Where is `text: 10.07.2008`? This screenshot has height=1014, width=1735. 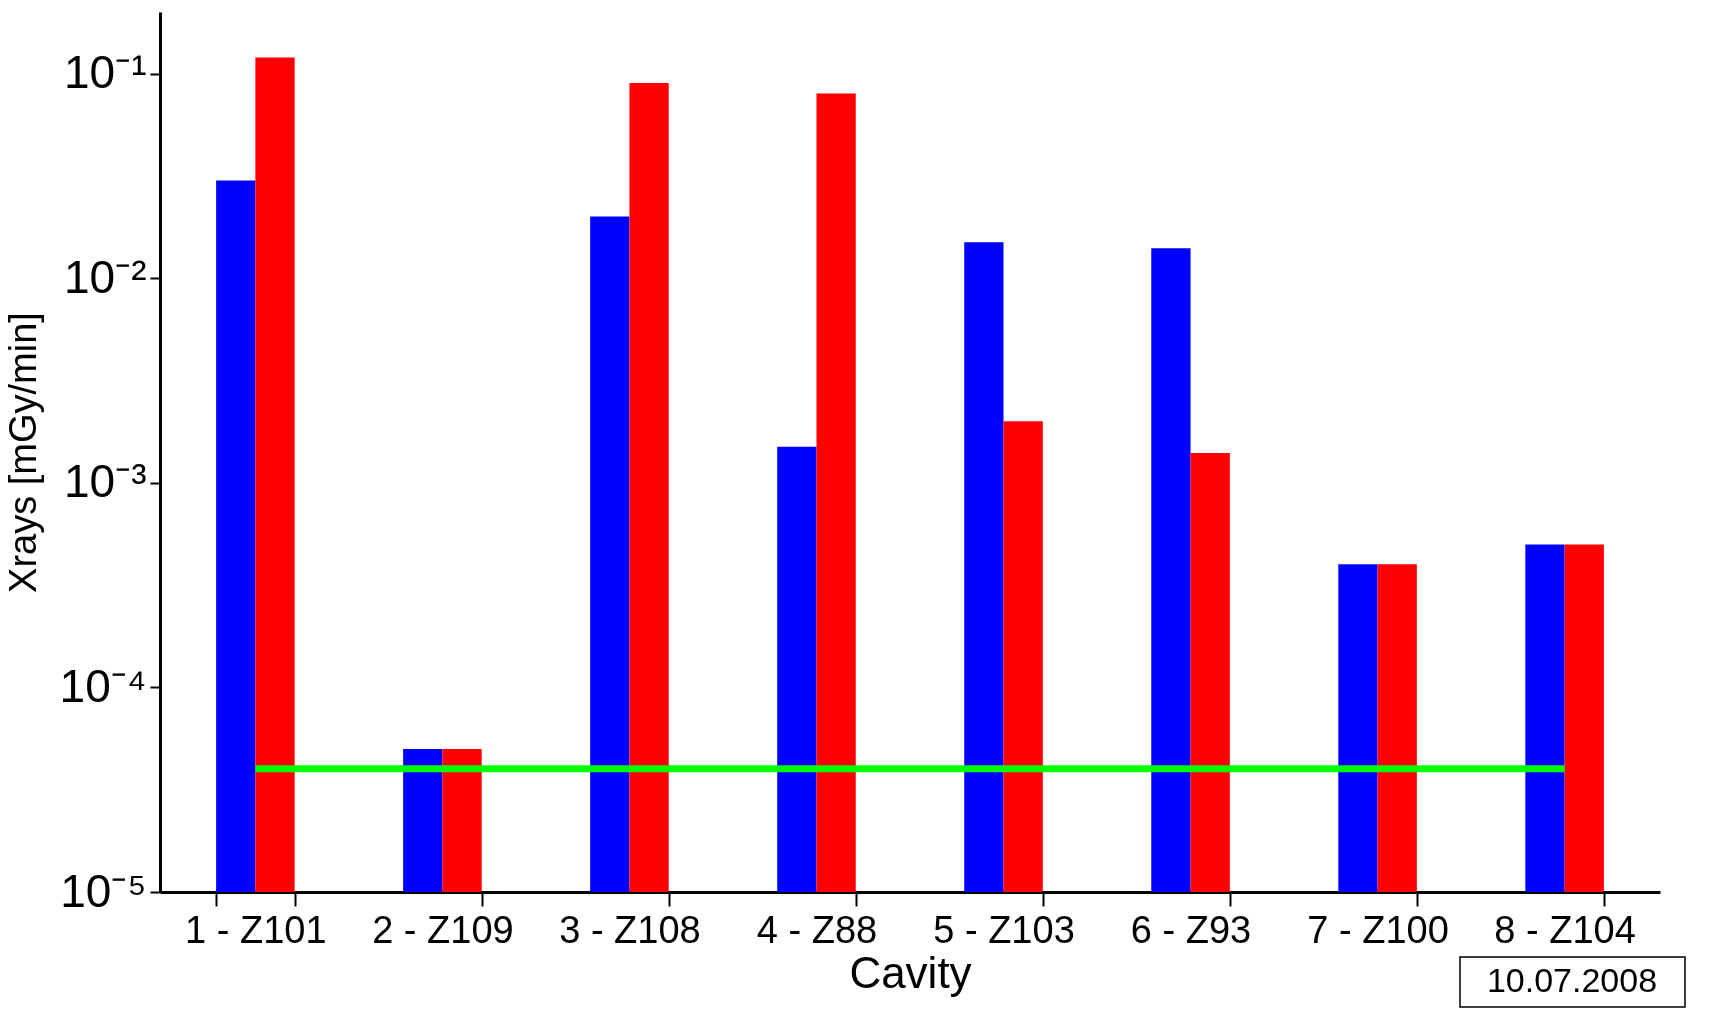 text: 10.07.2008 is located at coordinates (1572, 980).